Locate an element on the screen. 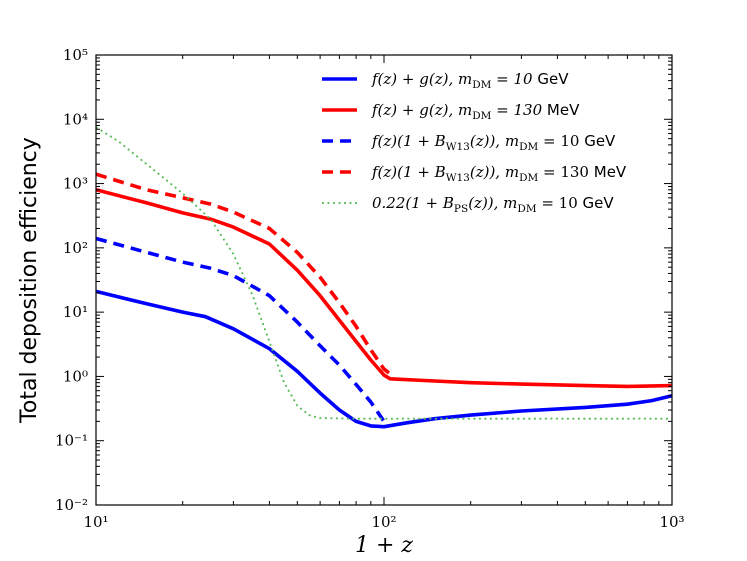 This screenshot has height=561, width=747. x-tick-label: 10³ is located at coordinates (671, 522).